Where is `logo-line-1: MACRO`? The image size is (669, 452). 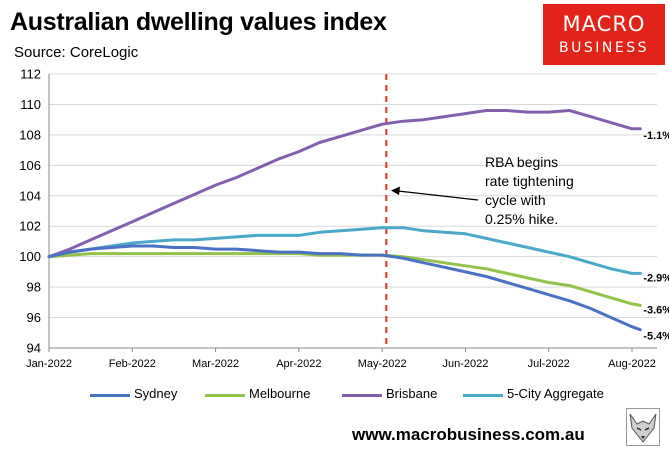 logo-line-1: MACRO is located at coordinates (604, 24).